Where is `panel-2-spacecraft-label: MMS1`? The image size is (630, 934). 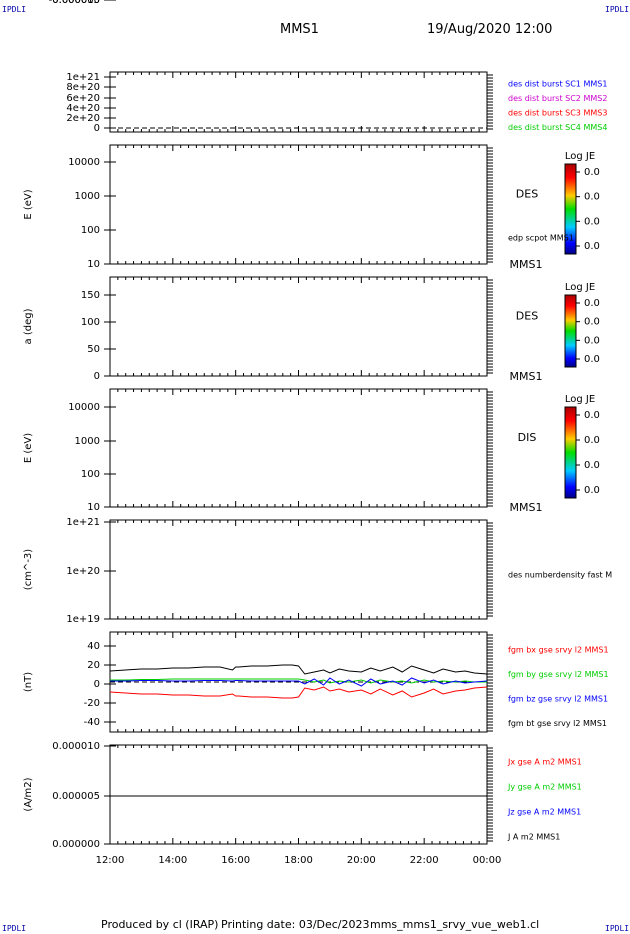
panel-2-spacecraft-label: MMS1 is located at coordinates (526, 264).